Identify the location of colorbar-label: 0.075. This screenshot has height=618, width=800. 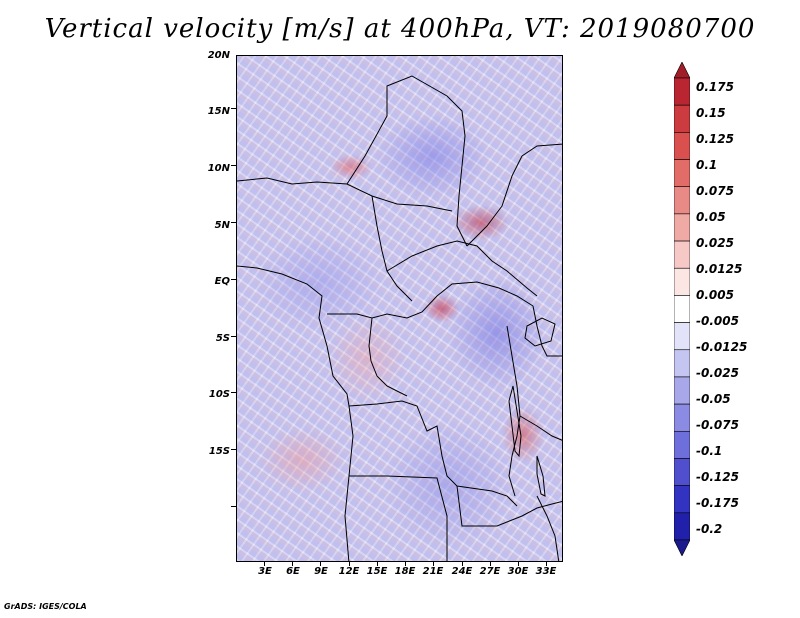
(715, 191).